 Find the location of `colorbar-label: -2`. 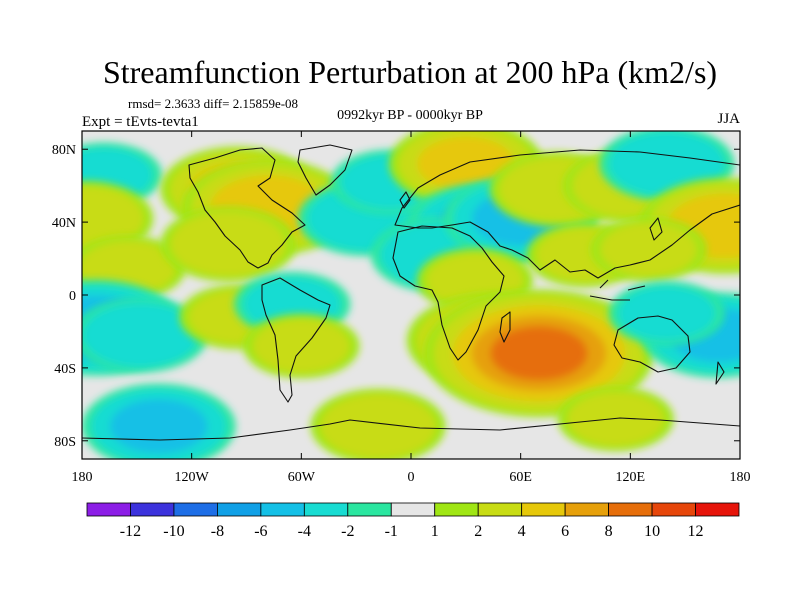

colorbar-label: -2 is located at coordinates (347, 531).